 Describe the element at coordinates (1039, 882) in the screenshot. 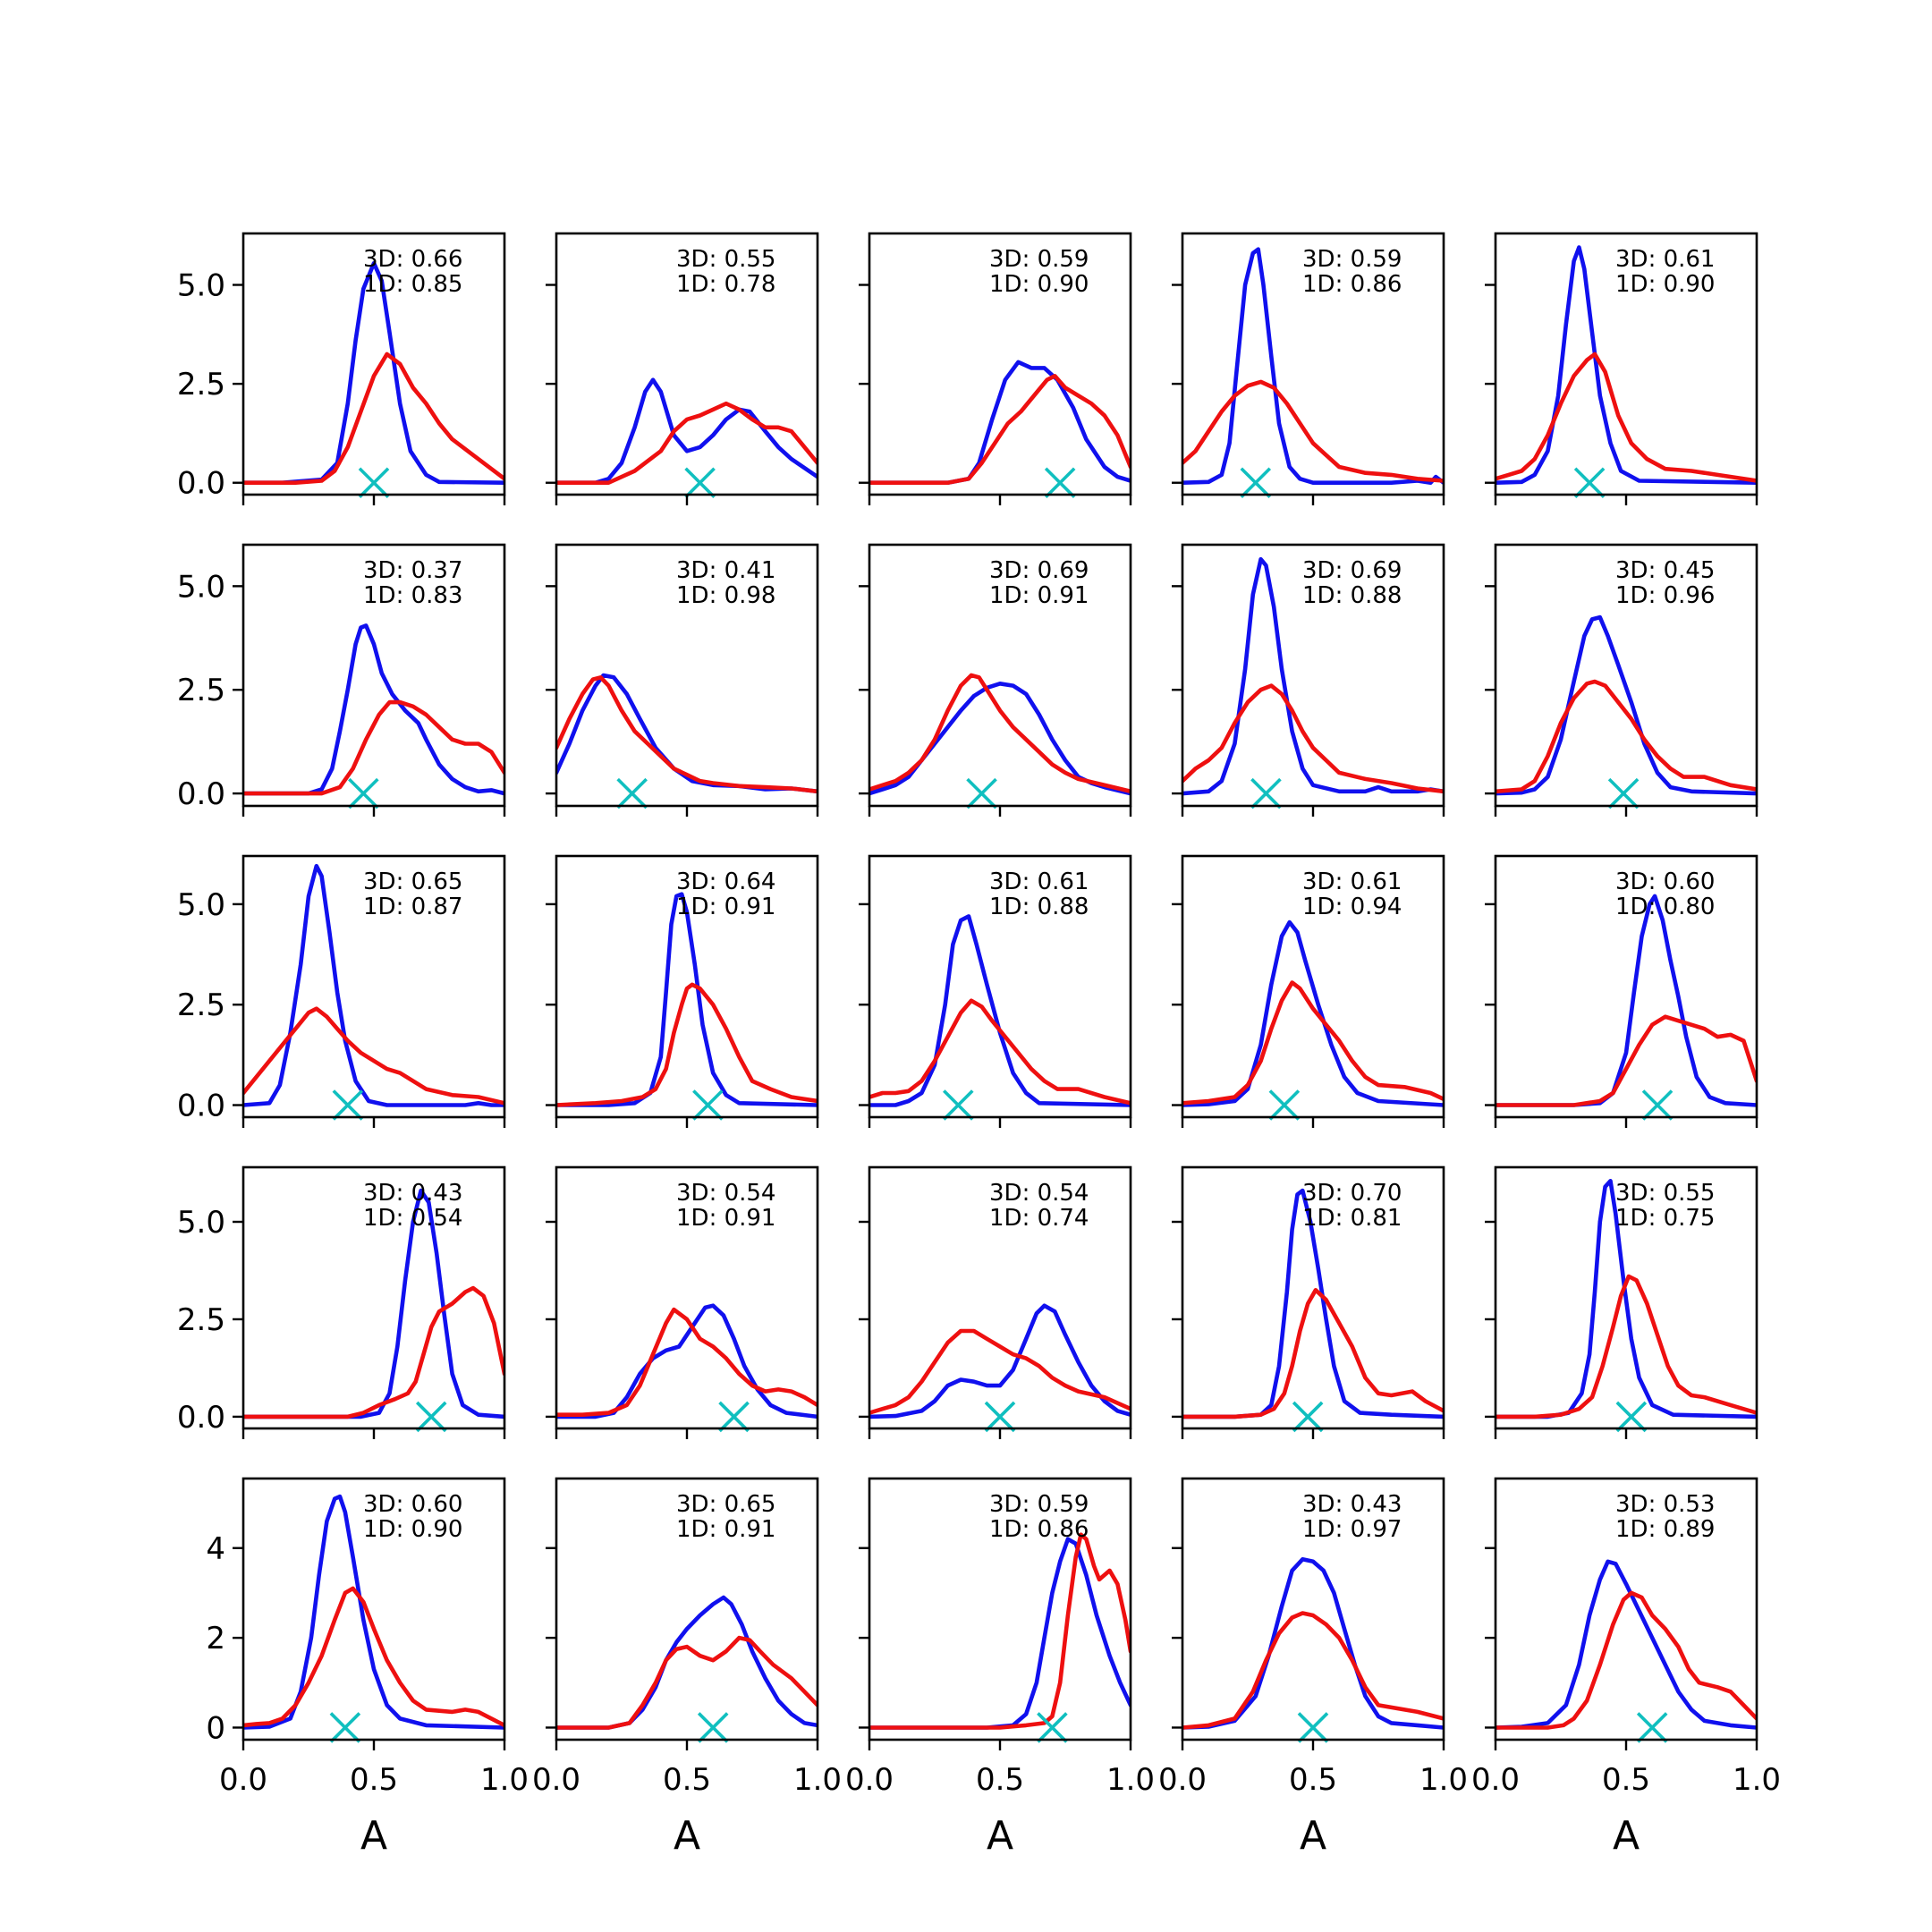

I see `annotation-3d-score: 3D: 0.61` at that location.